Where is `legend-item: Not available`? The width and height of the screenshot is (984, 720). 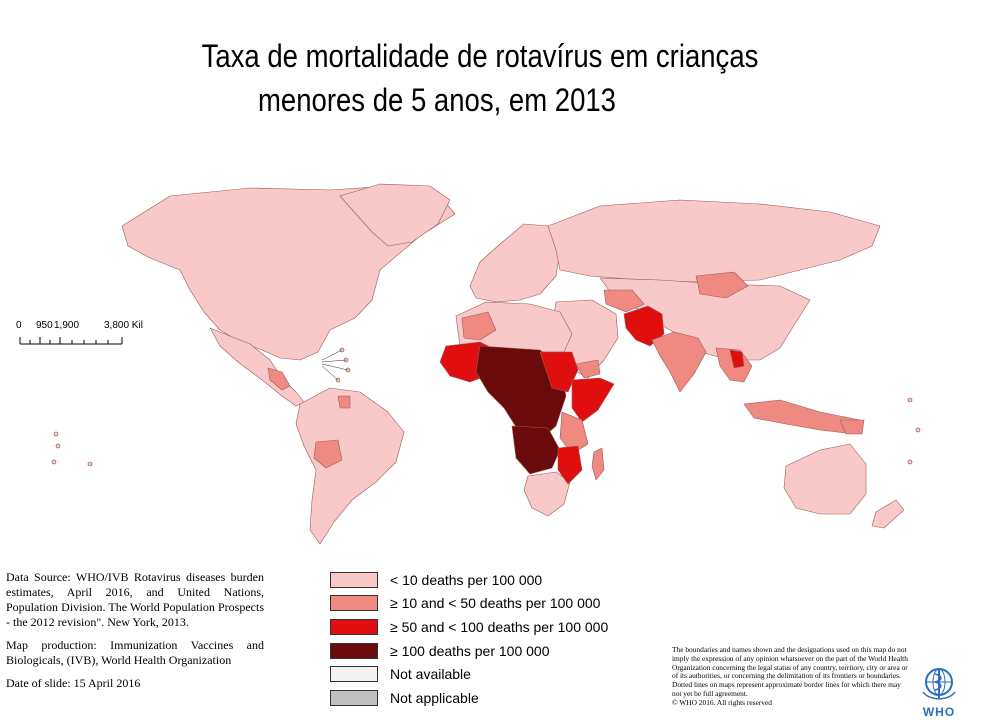
legend-item: Not available is located at coordinates (469, 674).